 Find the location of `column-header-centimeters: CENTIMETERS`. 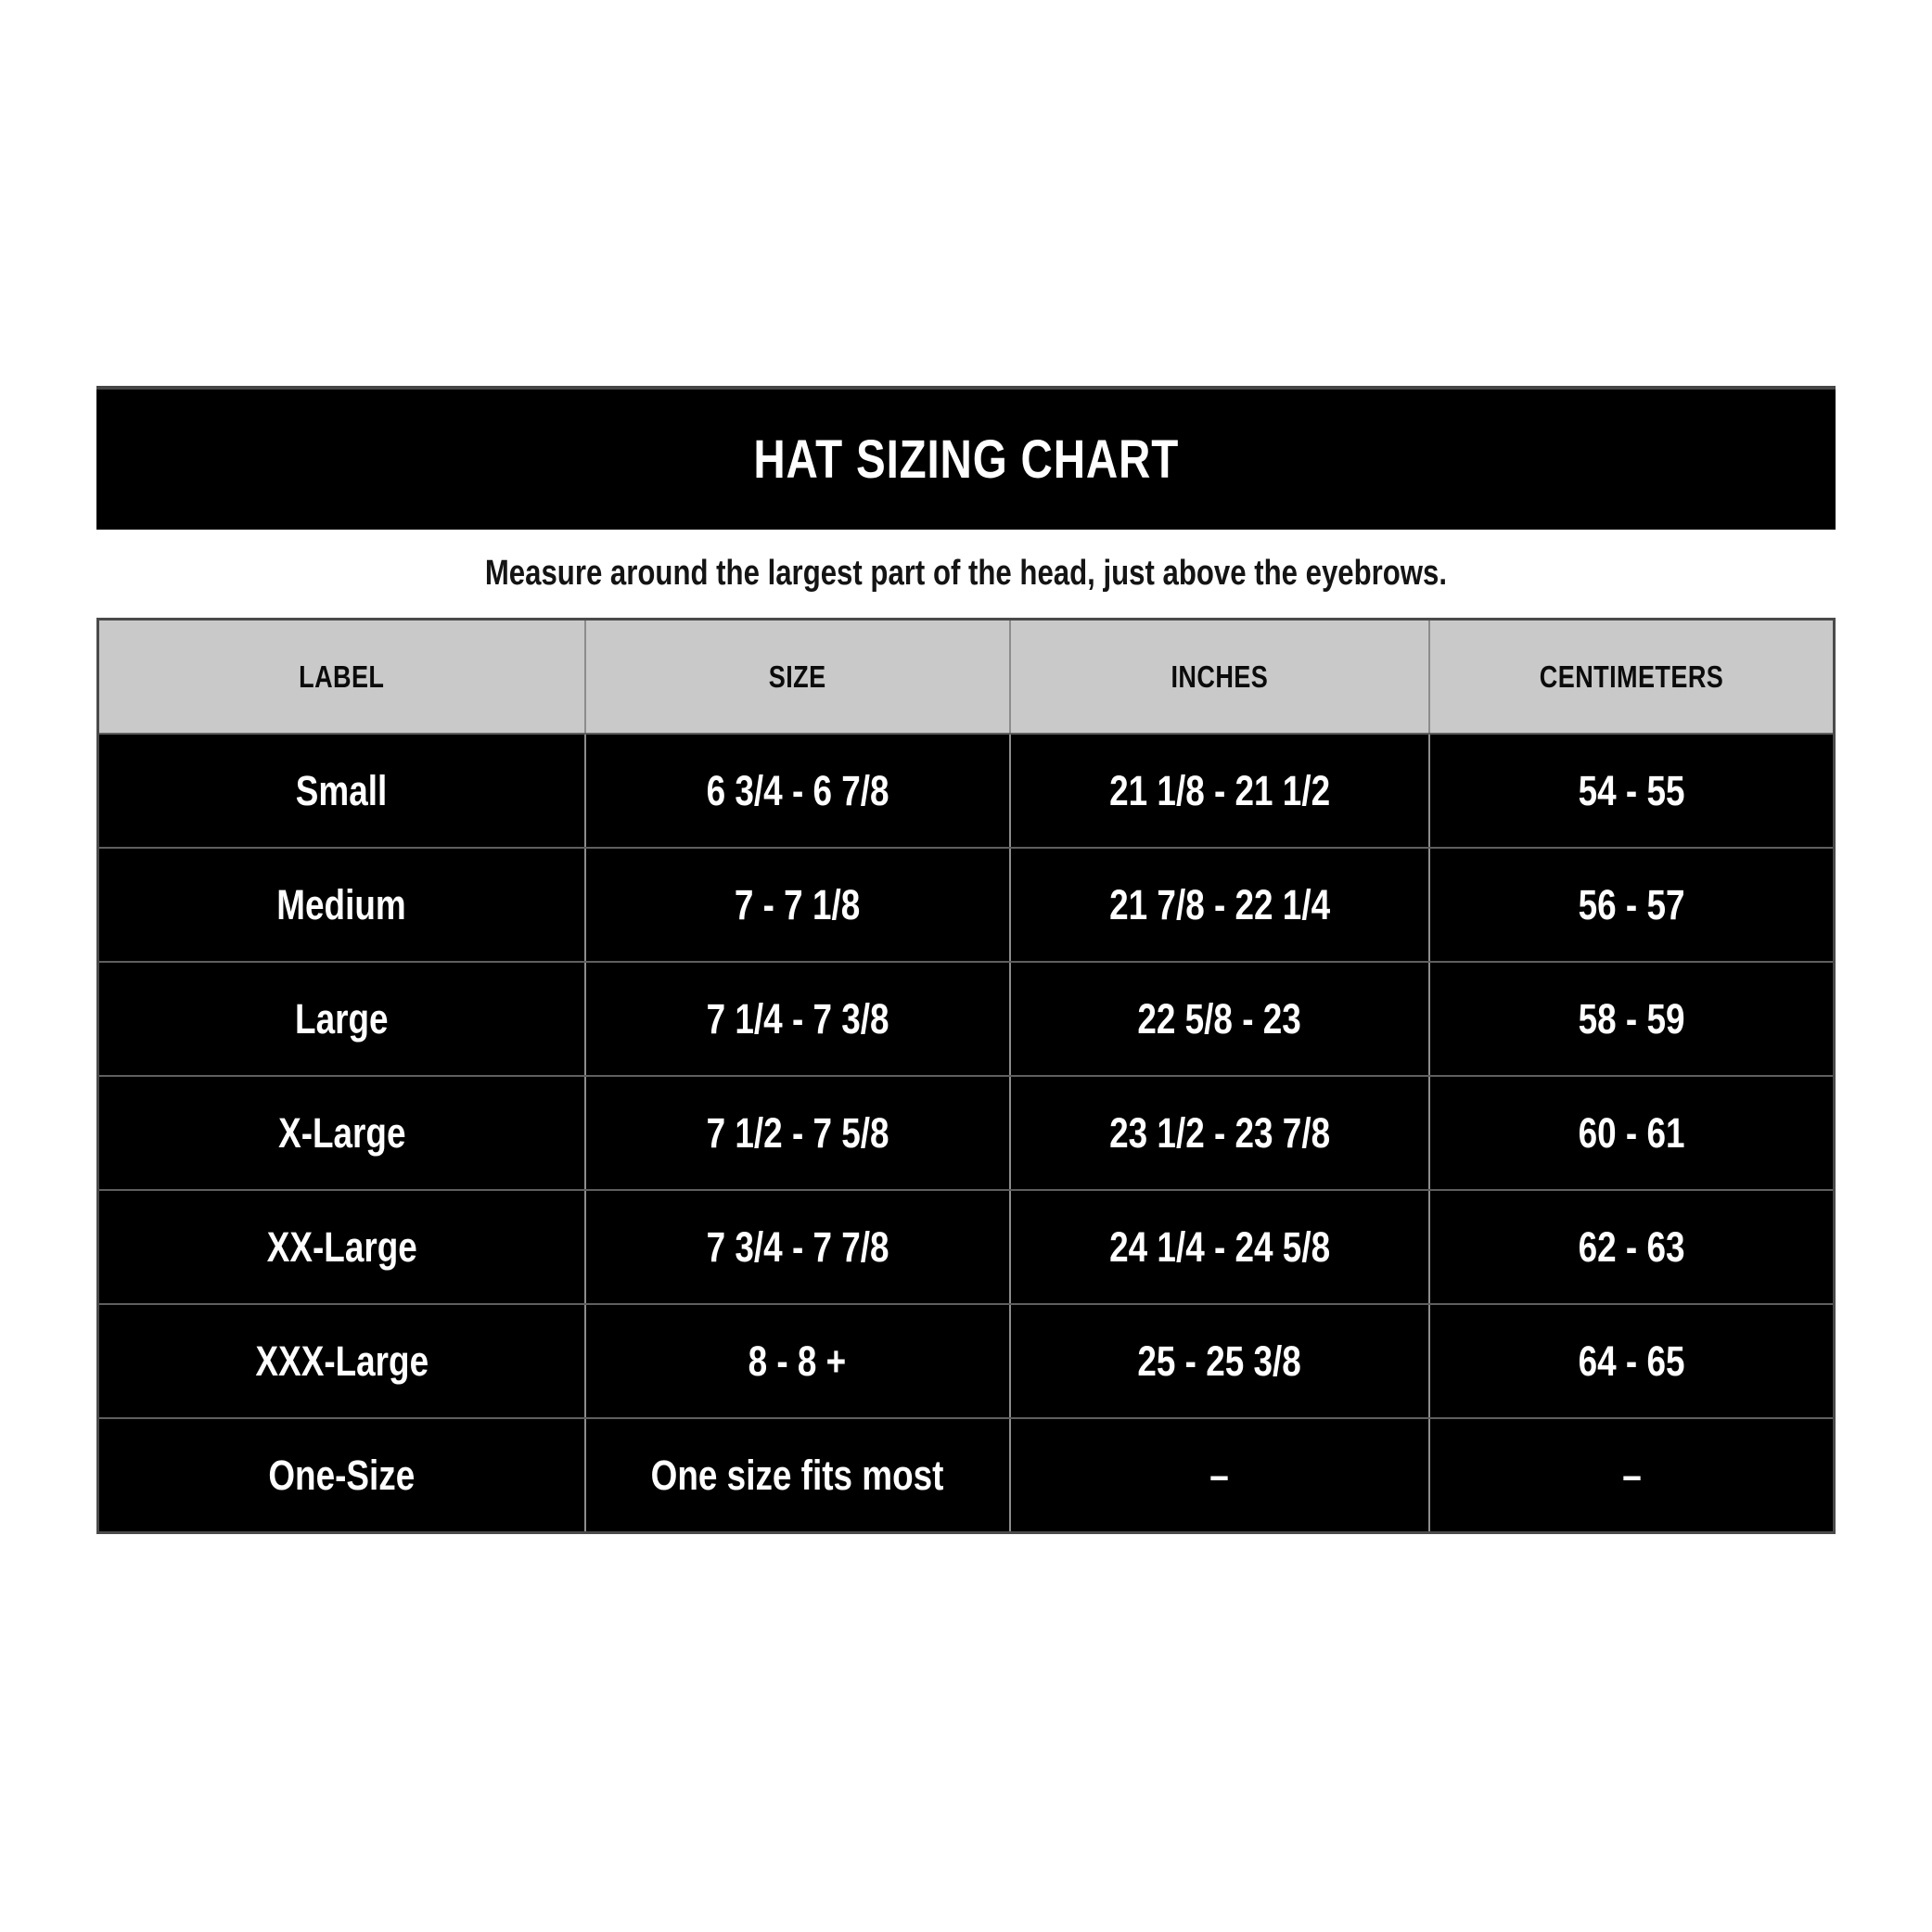

column-header-centimeters: CENTIMETERS is located at coordinates (1632, 676).